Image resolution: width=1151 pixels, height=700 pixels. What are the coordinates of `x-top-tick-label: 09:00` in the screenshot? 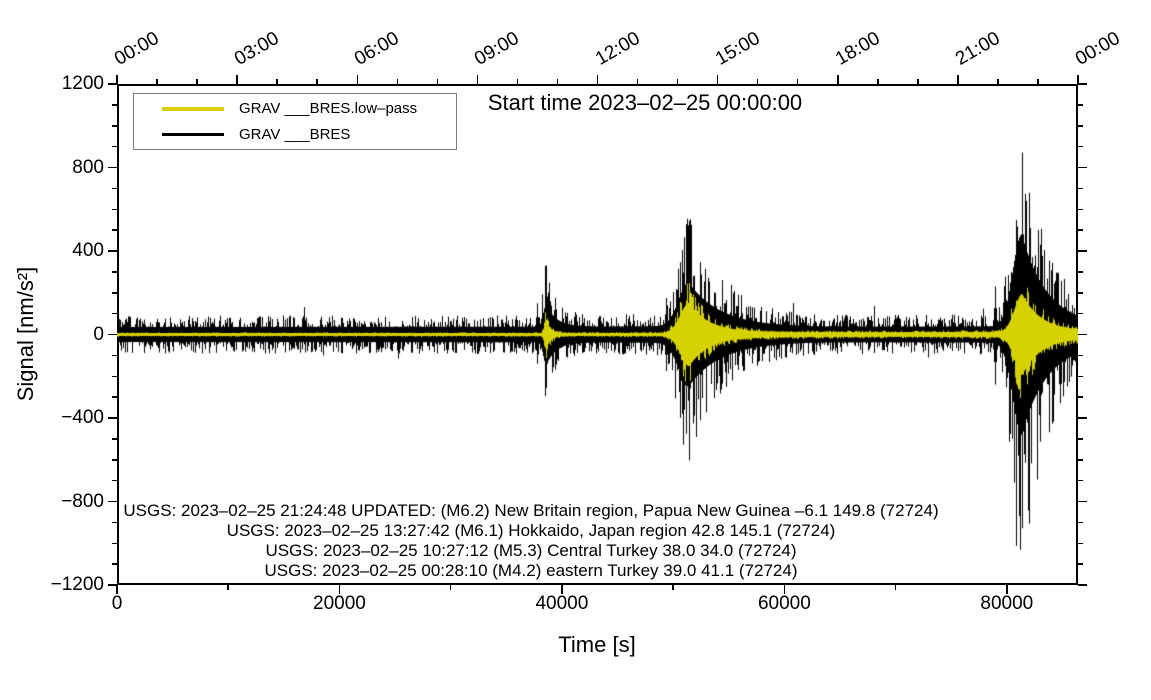 It's located at (497, 48).